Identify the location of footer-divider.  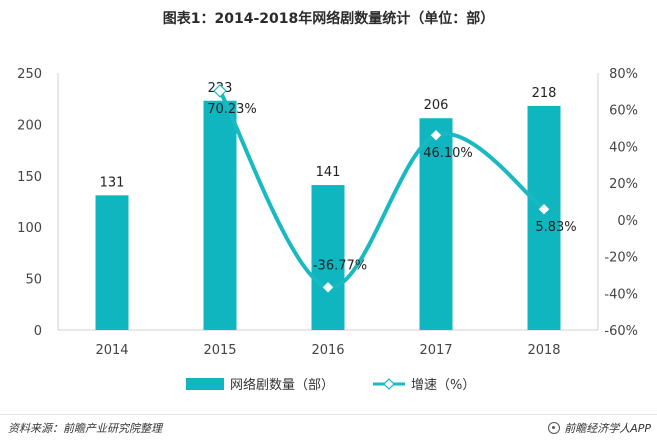
(328, 414).